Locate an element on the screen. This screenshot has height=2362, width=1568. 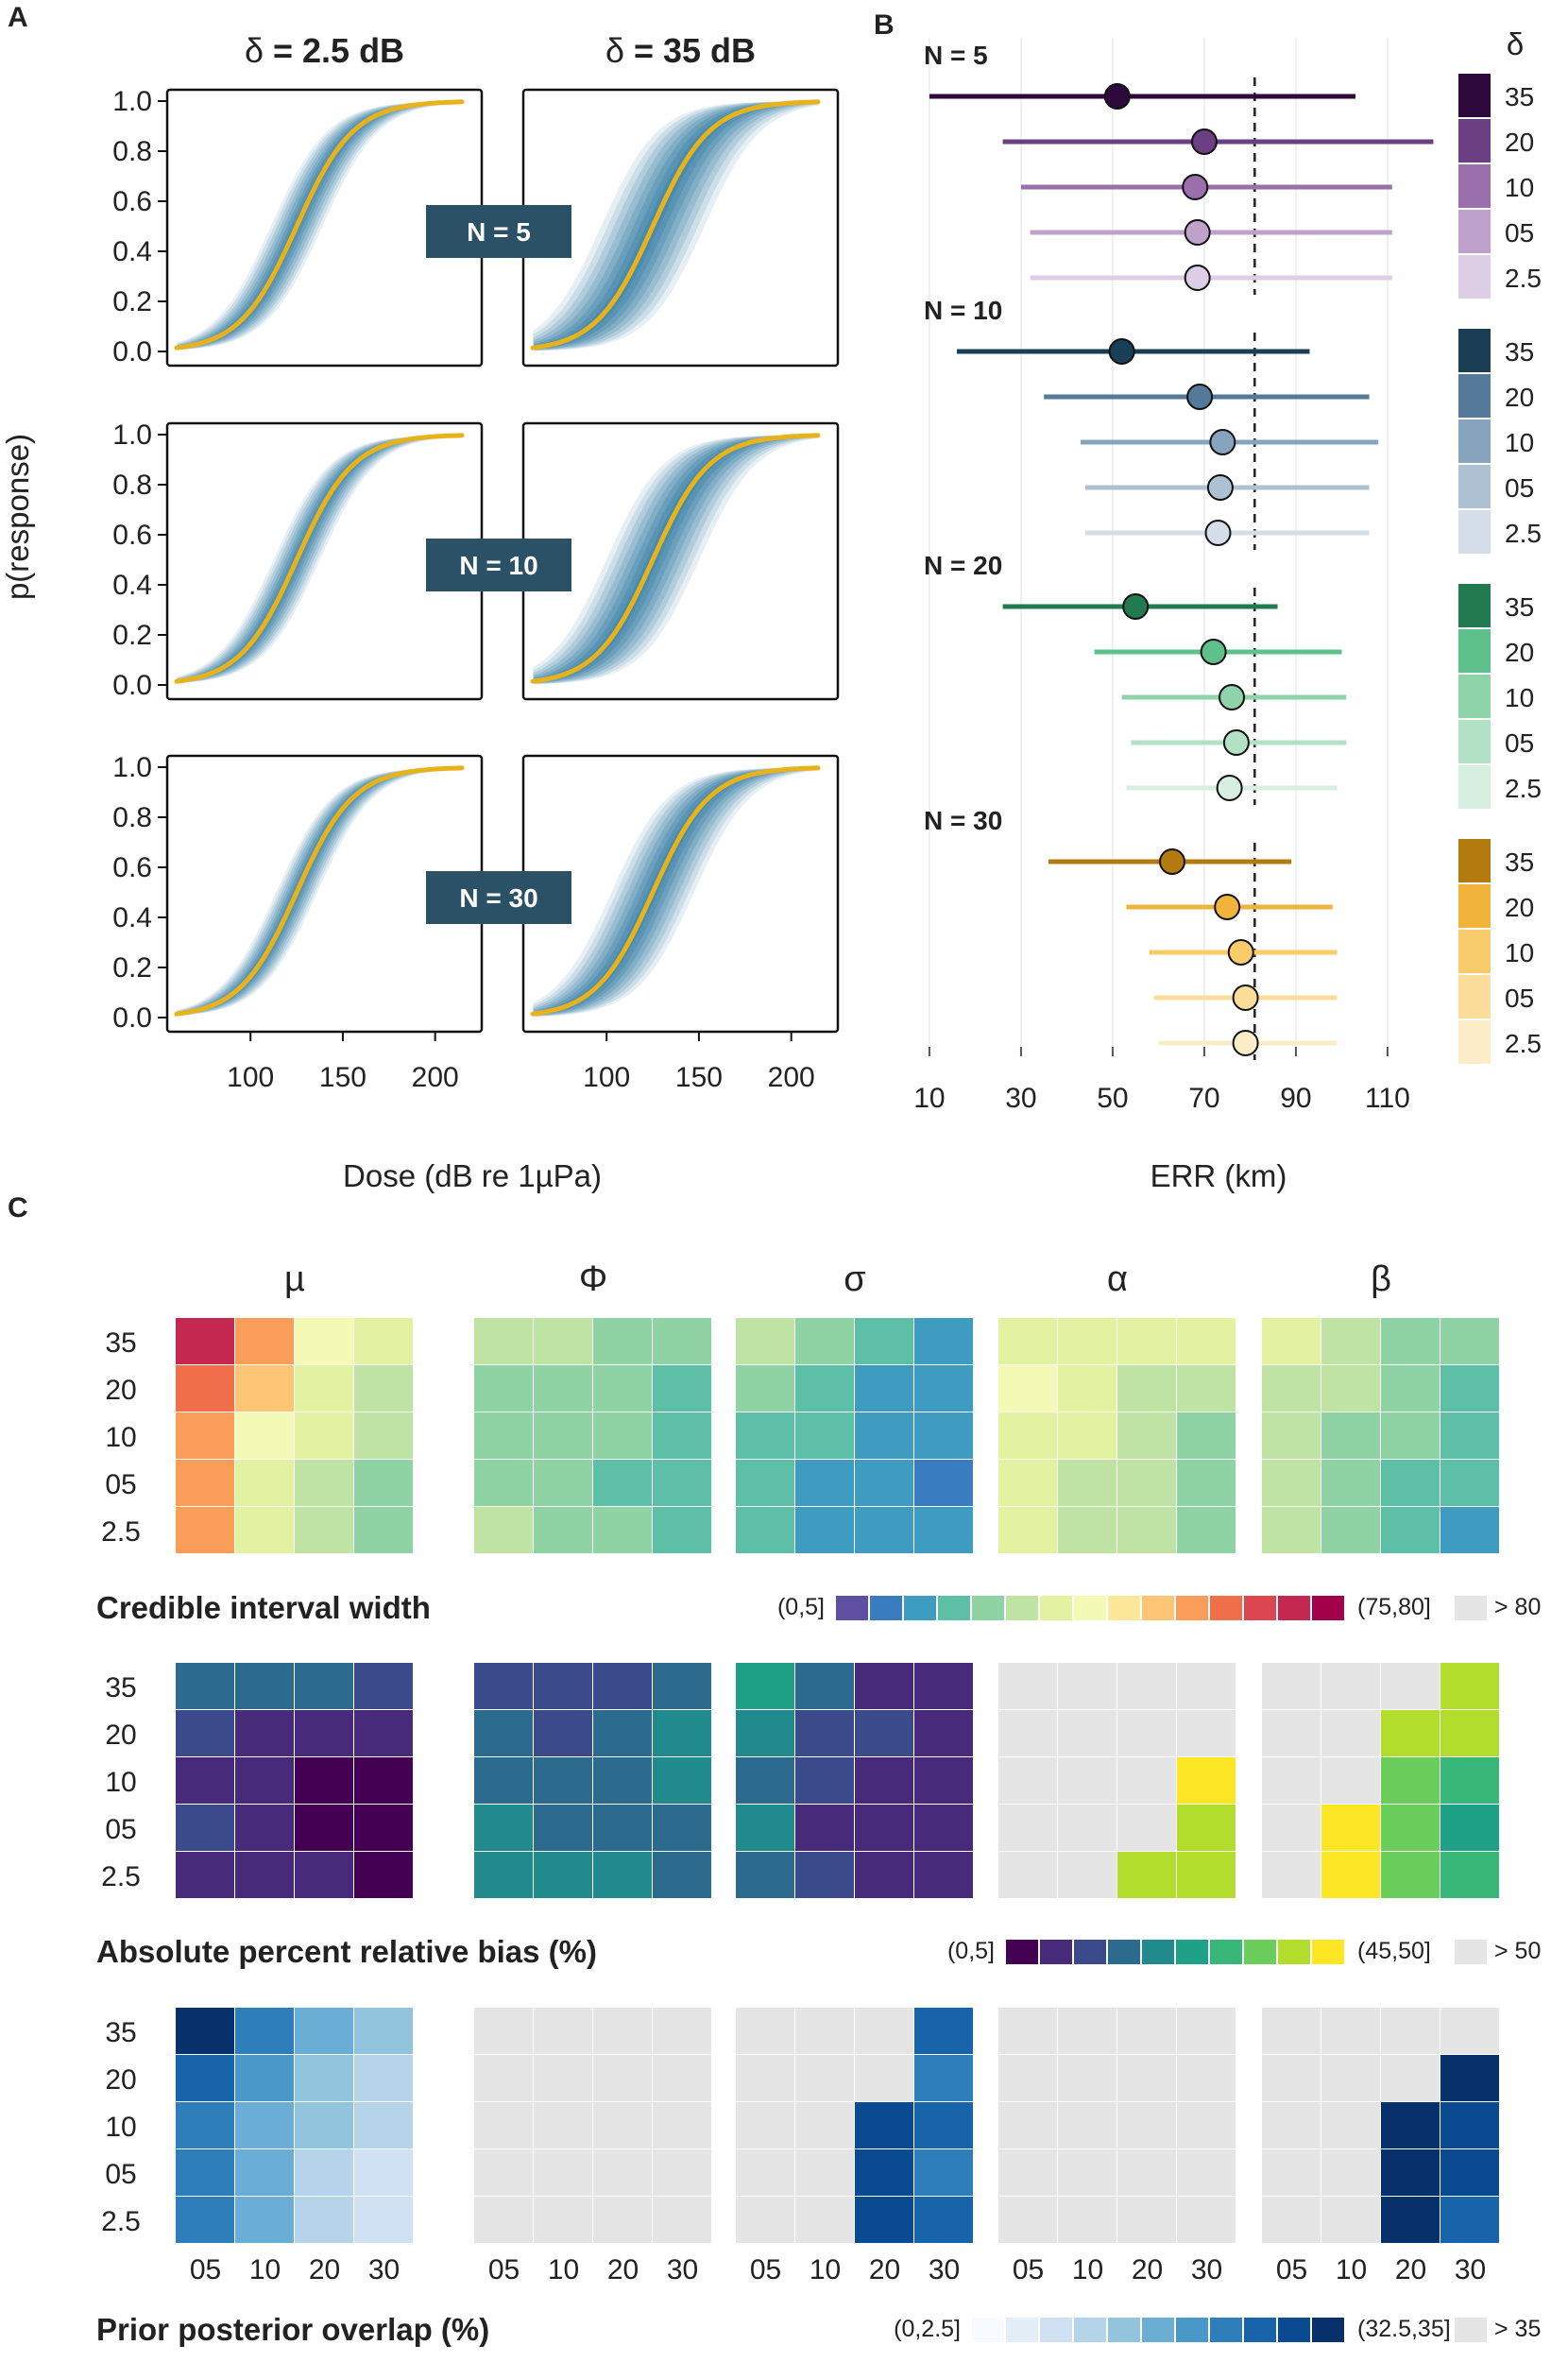
panel-label-a: A is located at coordinates (18, 17).